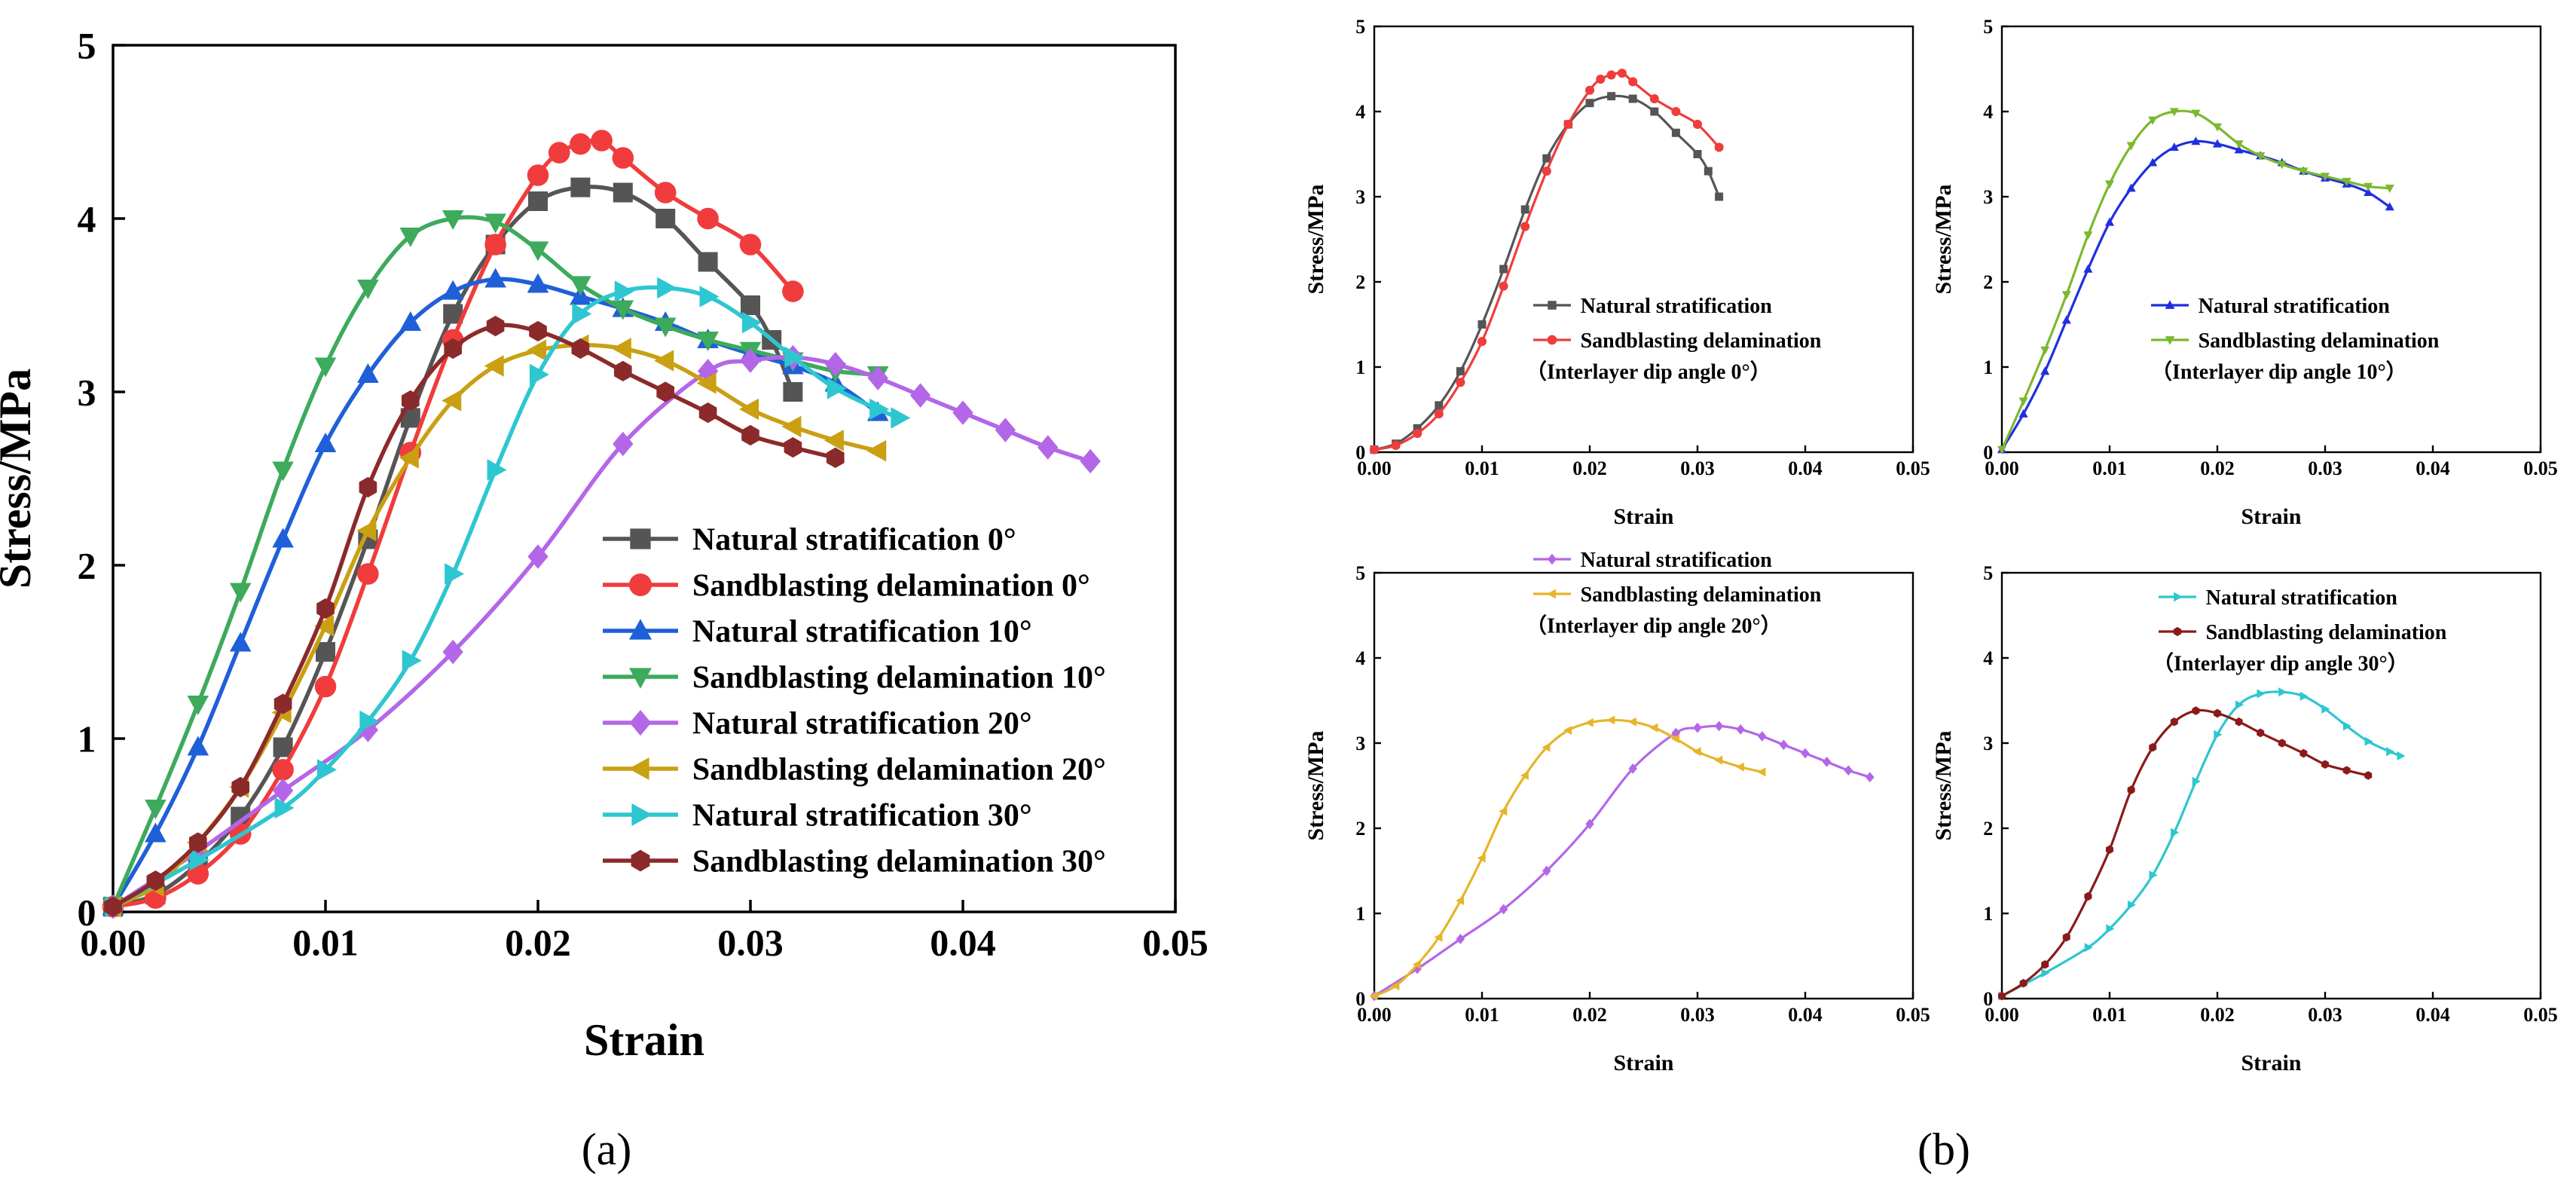 This screenshot has width=2576, height=1187. What do you see at coordinates (862, 817) in the screenshot?
I see `legend-label: Natural stratification 30°` at bounding box center [862, 817].